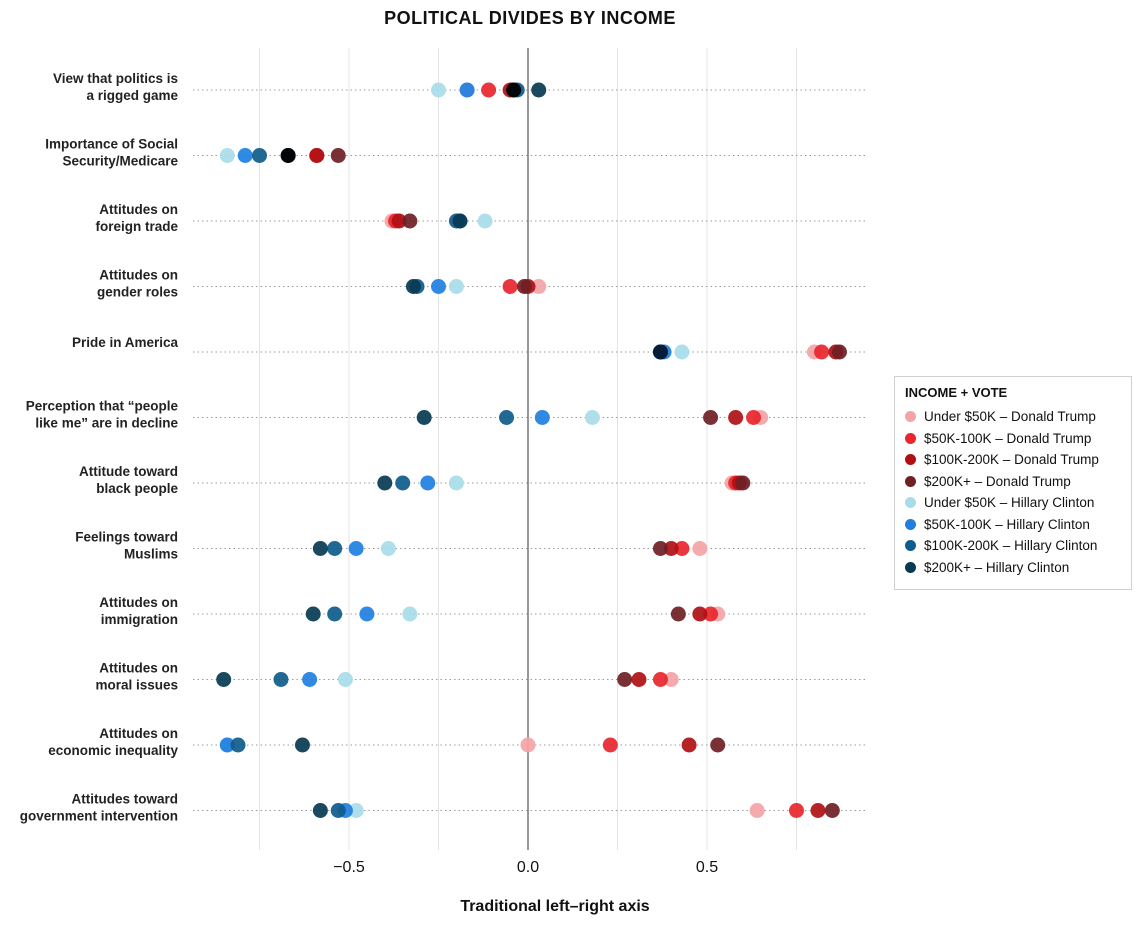  Describe the element at coordinates (956, 392) in the screenshot. I see `legend-title: INCOME + VOTE` at that location.